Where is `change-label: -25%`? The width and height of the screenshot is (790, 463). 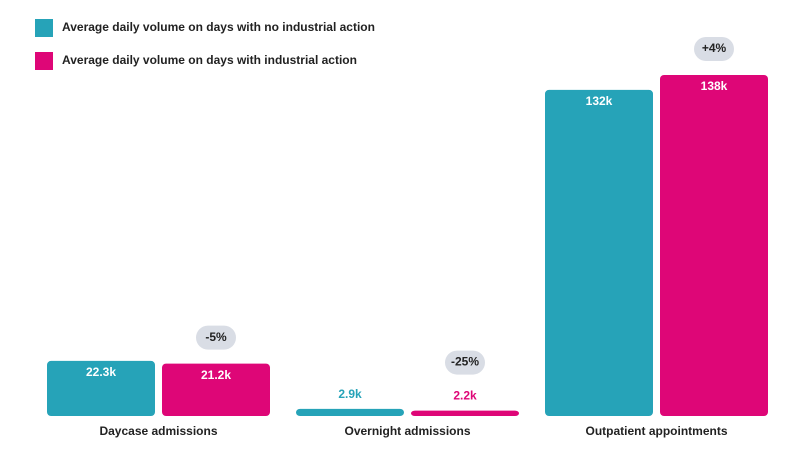 change-label: -25% is located at coordinates (465, 362).